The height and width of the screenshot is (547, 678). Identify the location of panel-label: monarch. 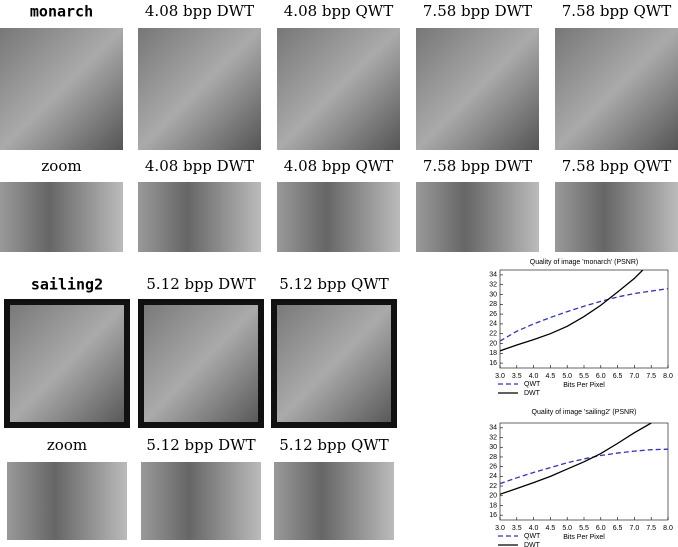
(61, 12).